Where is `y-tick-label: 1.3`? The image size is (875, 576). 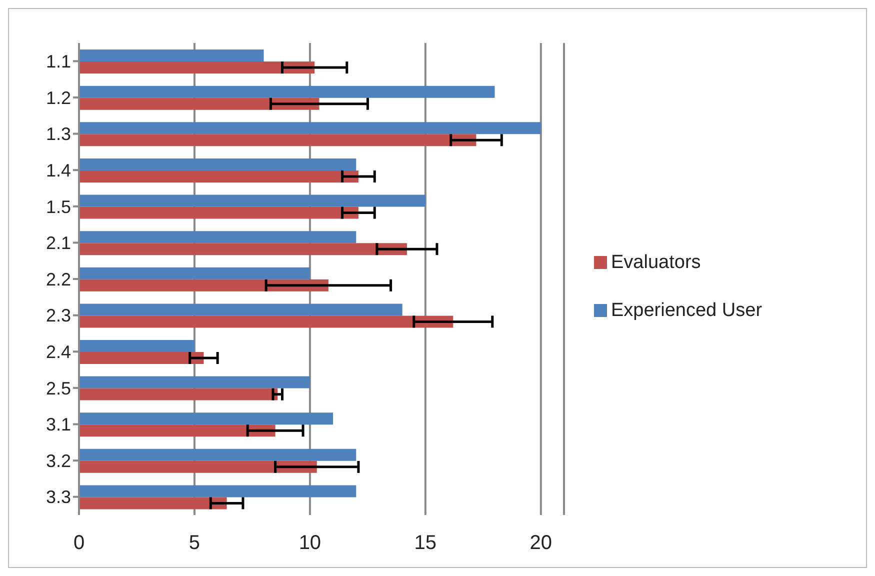
y-tick-label: 1.3 is located at coordinates (58, 134).